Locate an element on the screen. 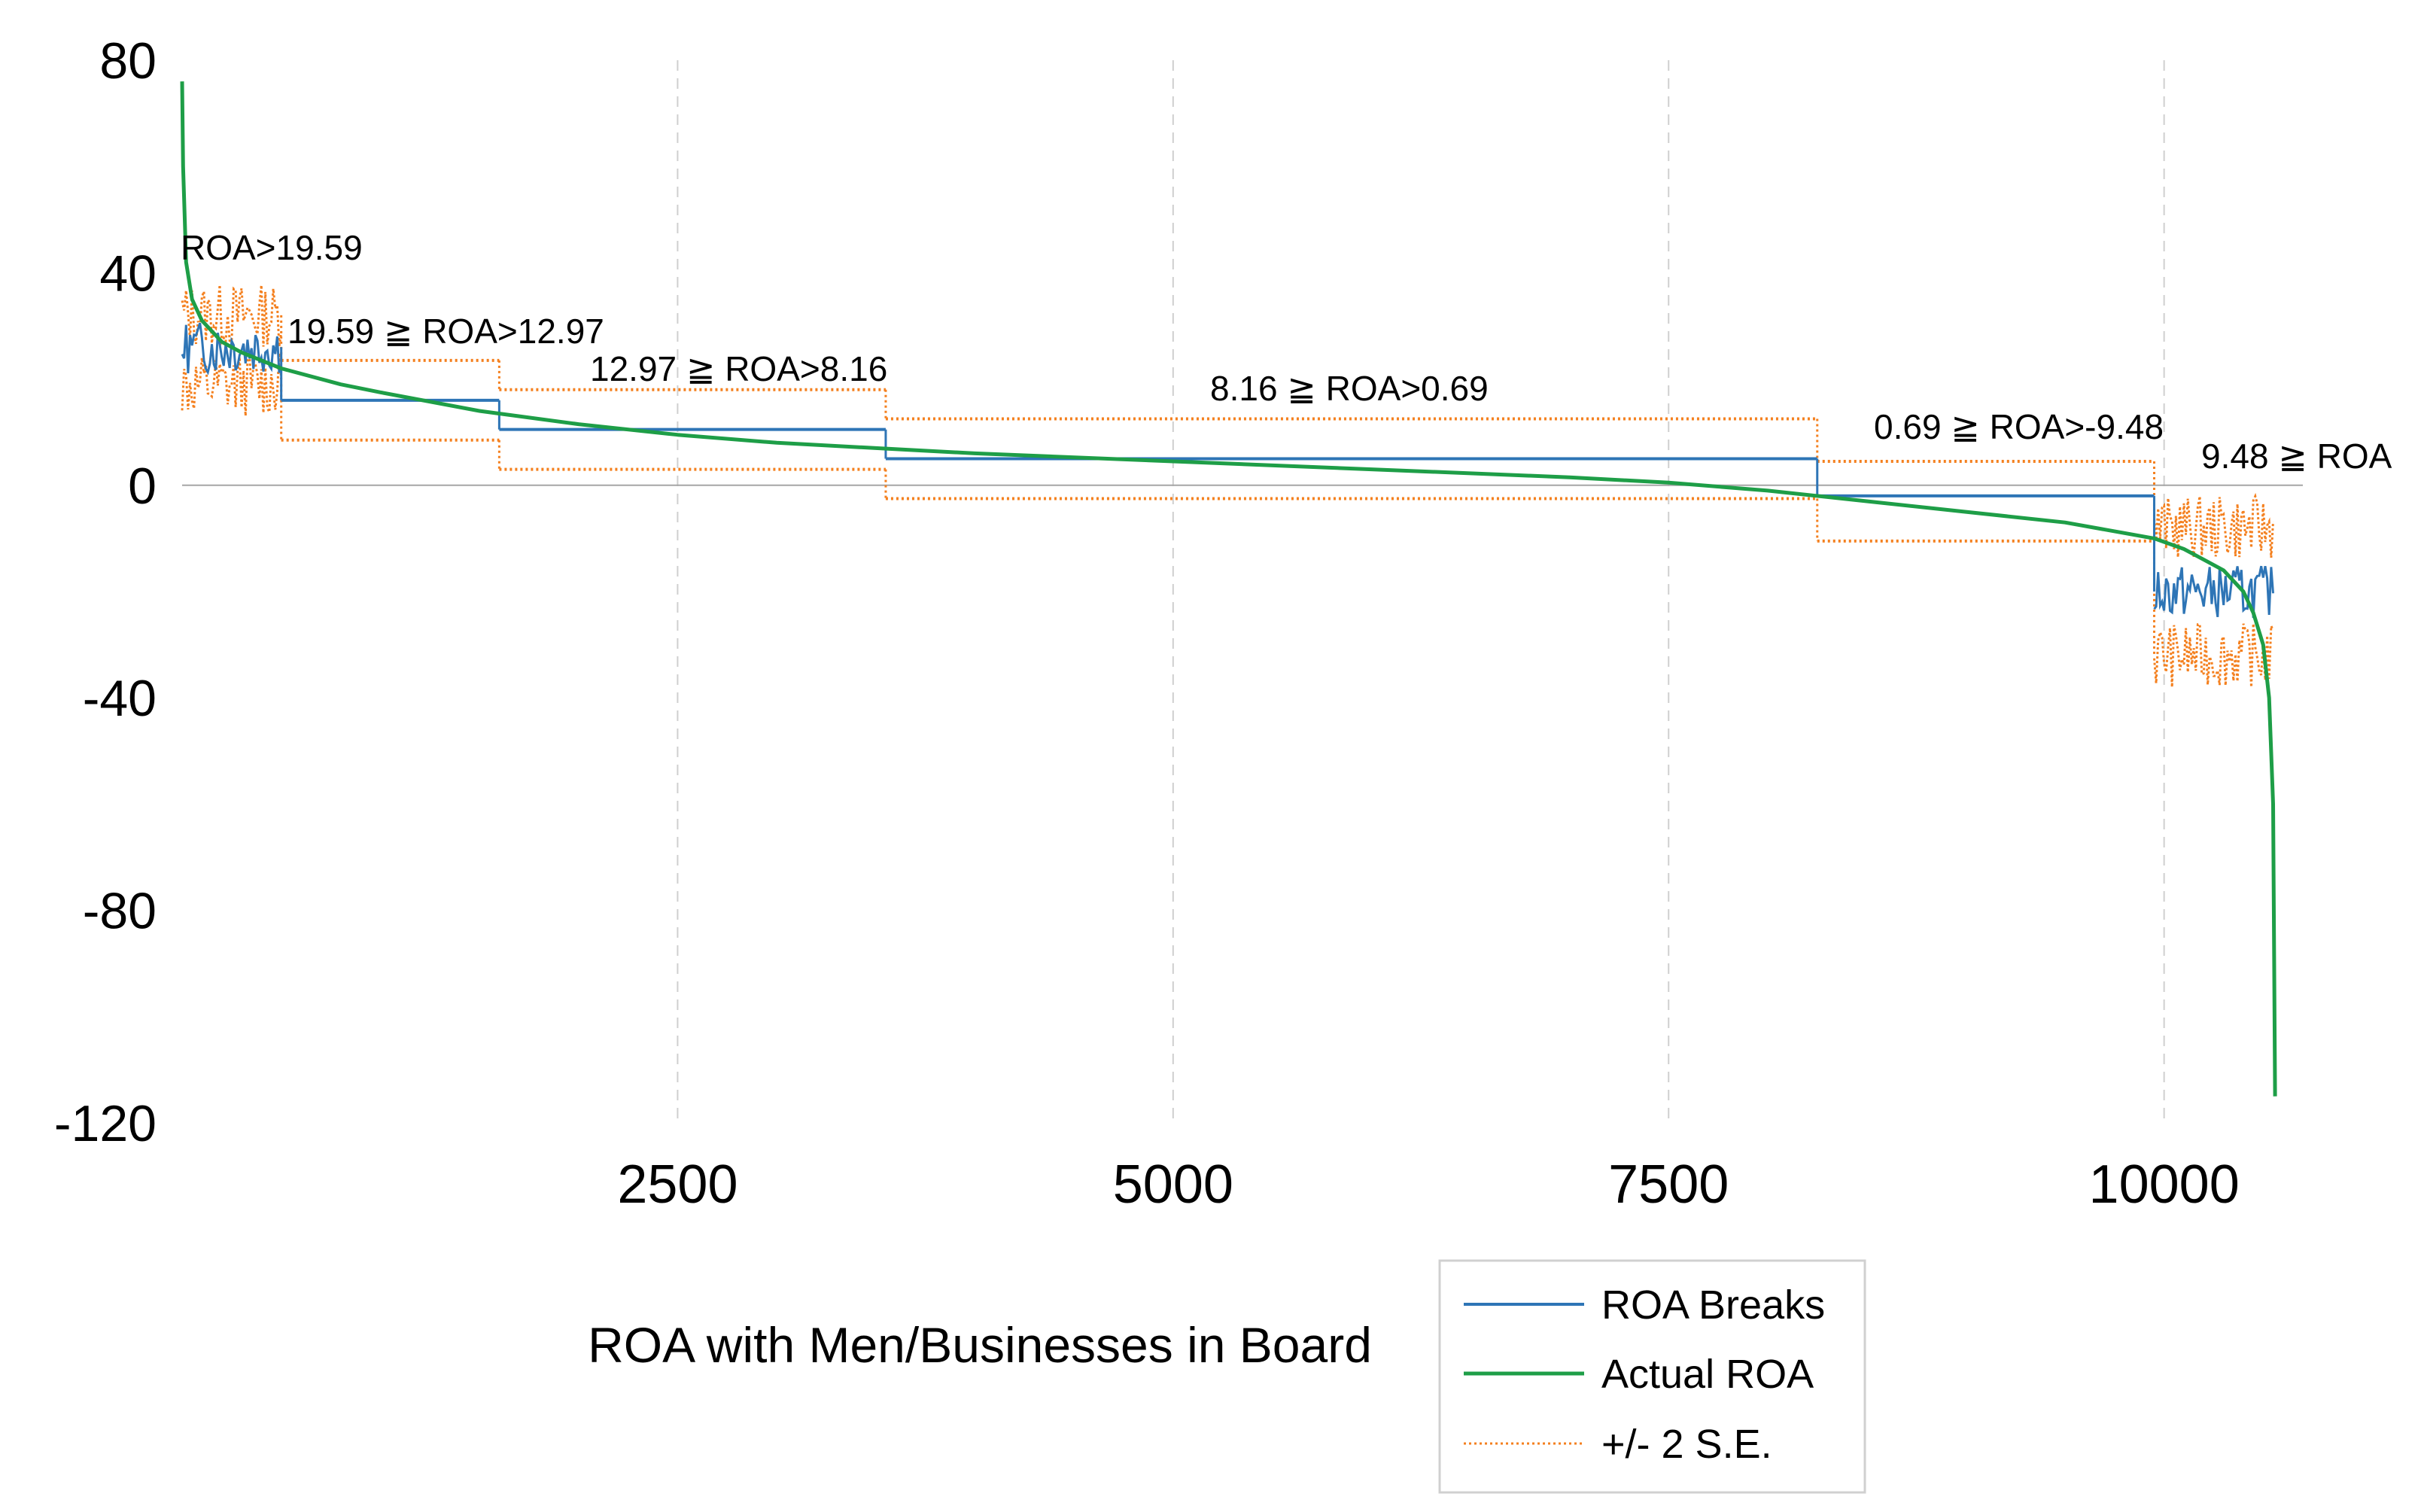  segment-label: 8.16 ≧ ROA>0.69 is located at coordinates (1349, 389).